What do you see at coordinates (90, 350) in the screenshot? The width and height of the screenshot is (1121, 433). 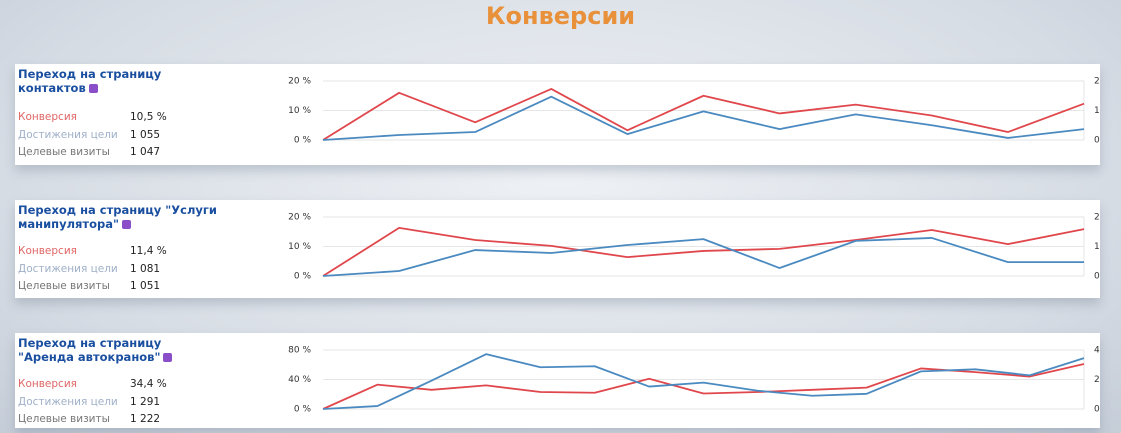 I see `chart-title-text: Переход на страницу "Аренда автокранов"` at bounding box center [90, 350].